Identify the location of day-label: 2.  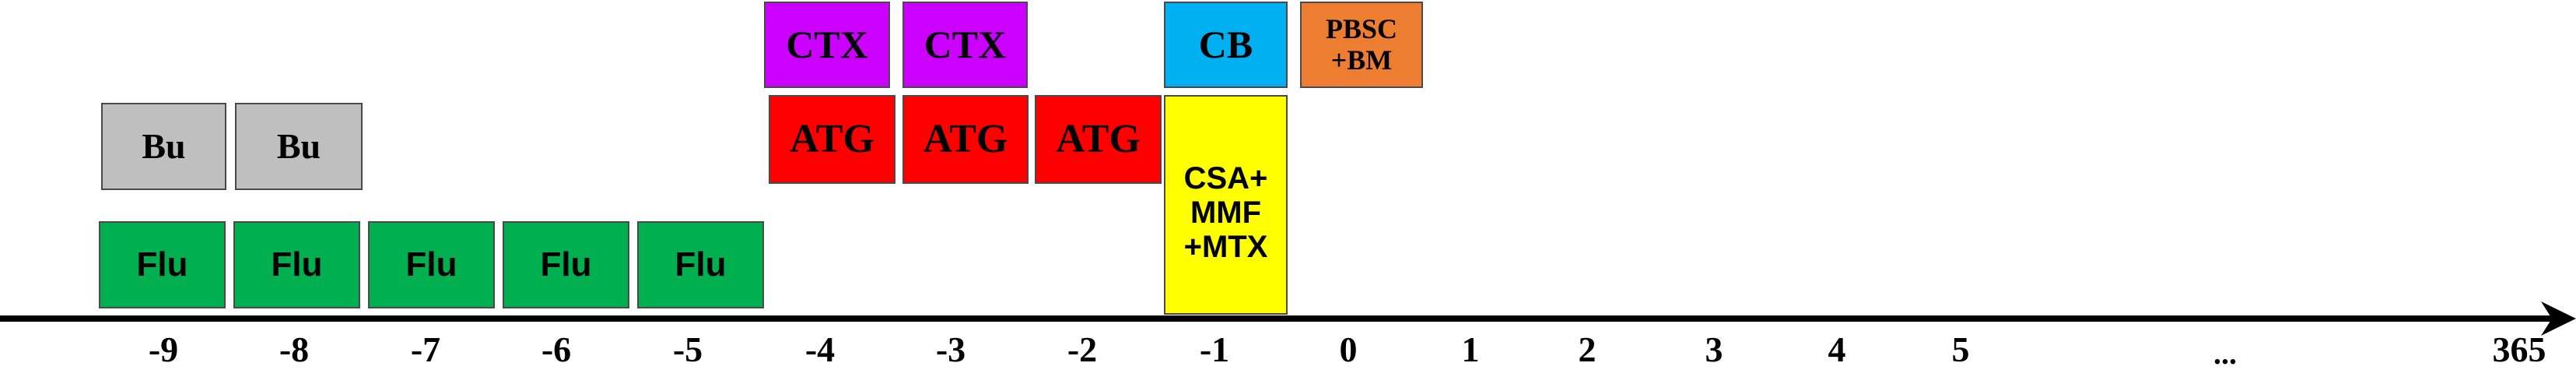
(1587, 349).